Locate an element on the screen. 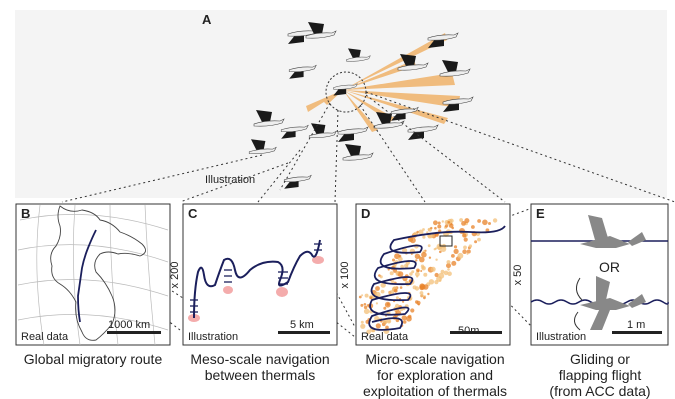 Image resolution: width=675 pixels, height=399 pixels. caption-line: flapping flight is located at coordinates (600, 375).